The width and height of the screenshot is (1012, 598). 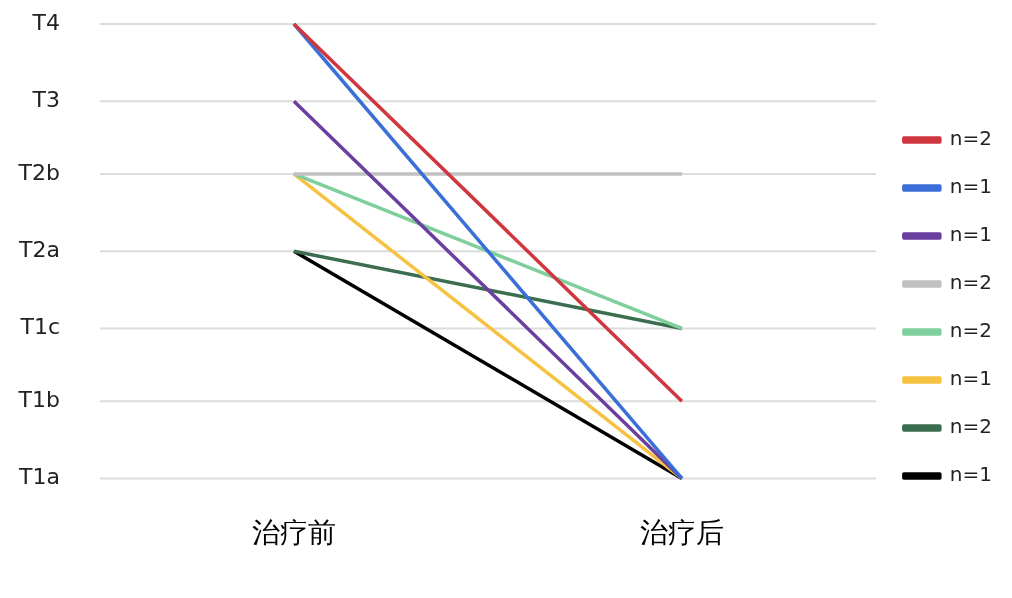 I want to click on ref-line-label: T3, so click(x=45, y=99).